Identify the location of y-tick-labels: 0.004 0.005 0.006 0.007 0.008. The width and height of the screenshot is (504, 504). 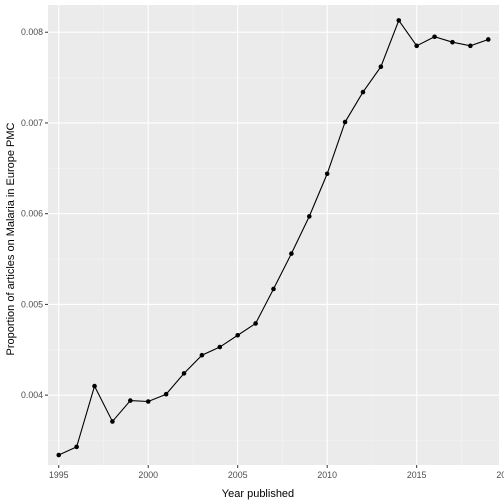
(32, 213).